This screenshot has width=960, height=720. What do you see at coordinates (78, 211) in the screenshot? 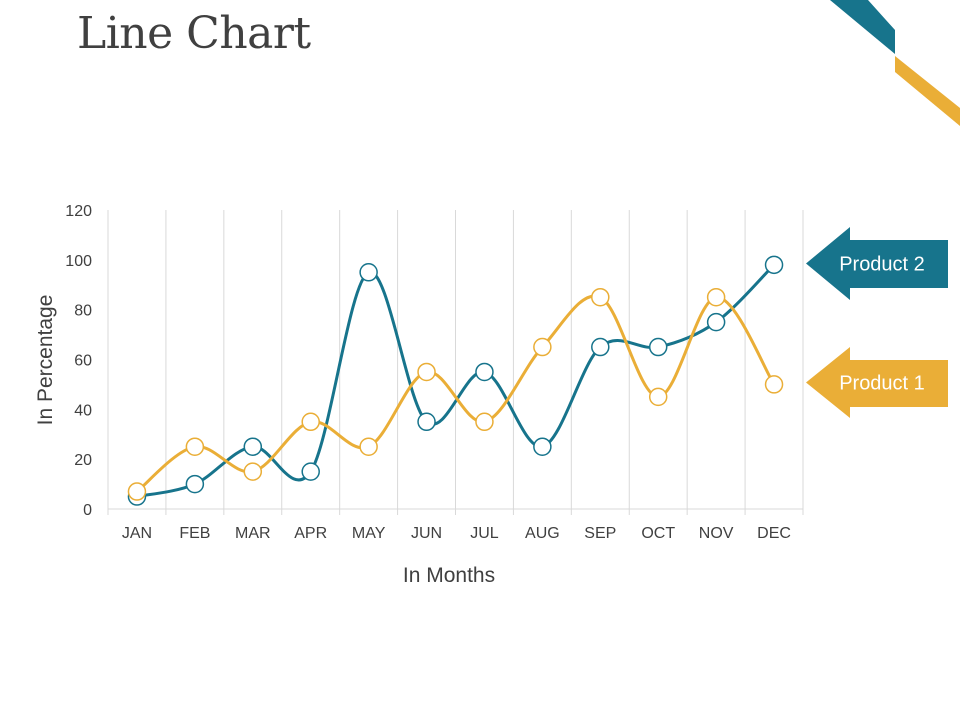
I see `y-tick-label: 120` at bounding box center [78, 211].